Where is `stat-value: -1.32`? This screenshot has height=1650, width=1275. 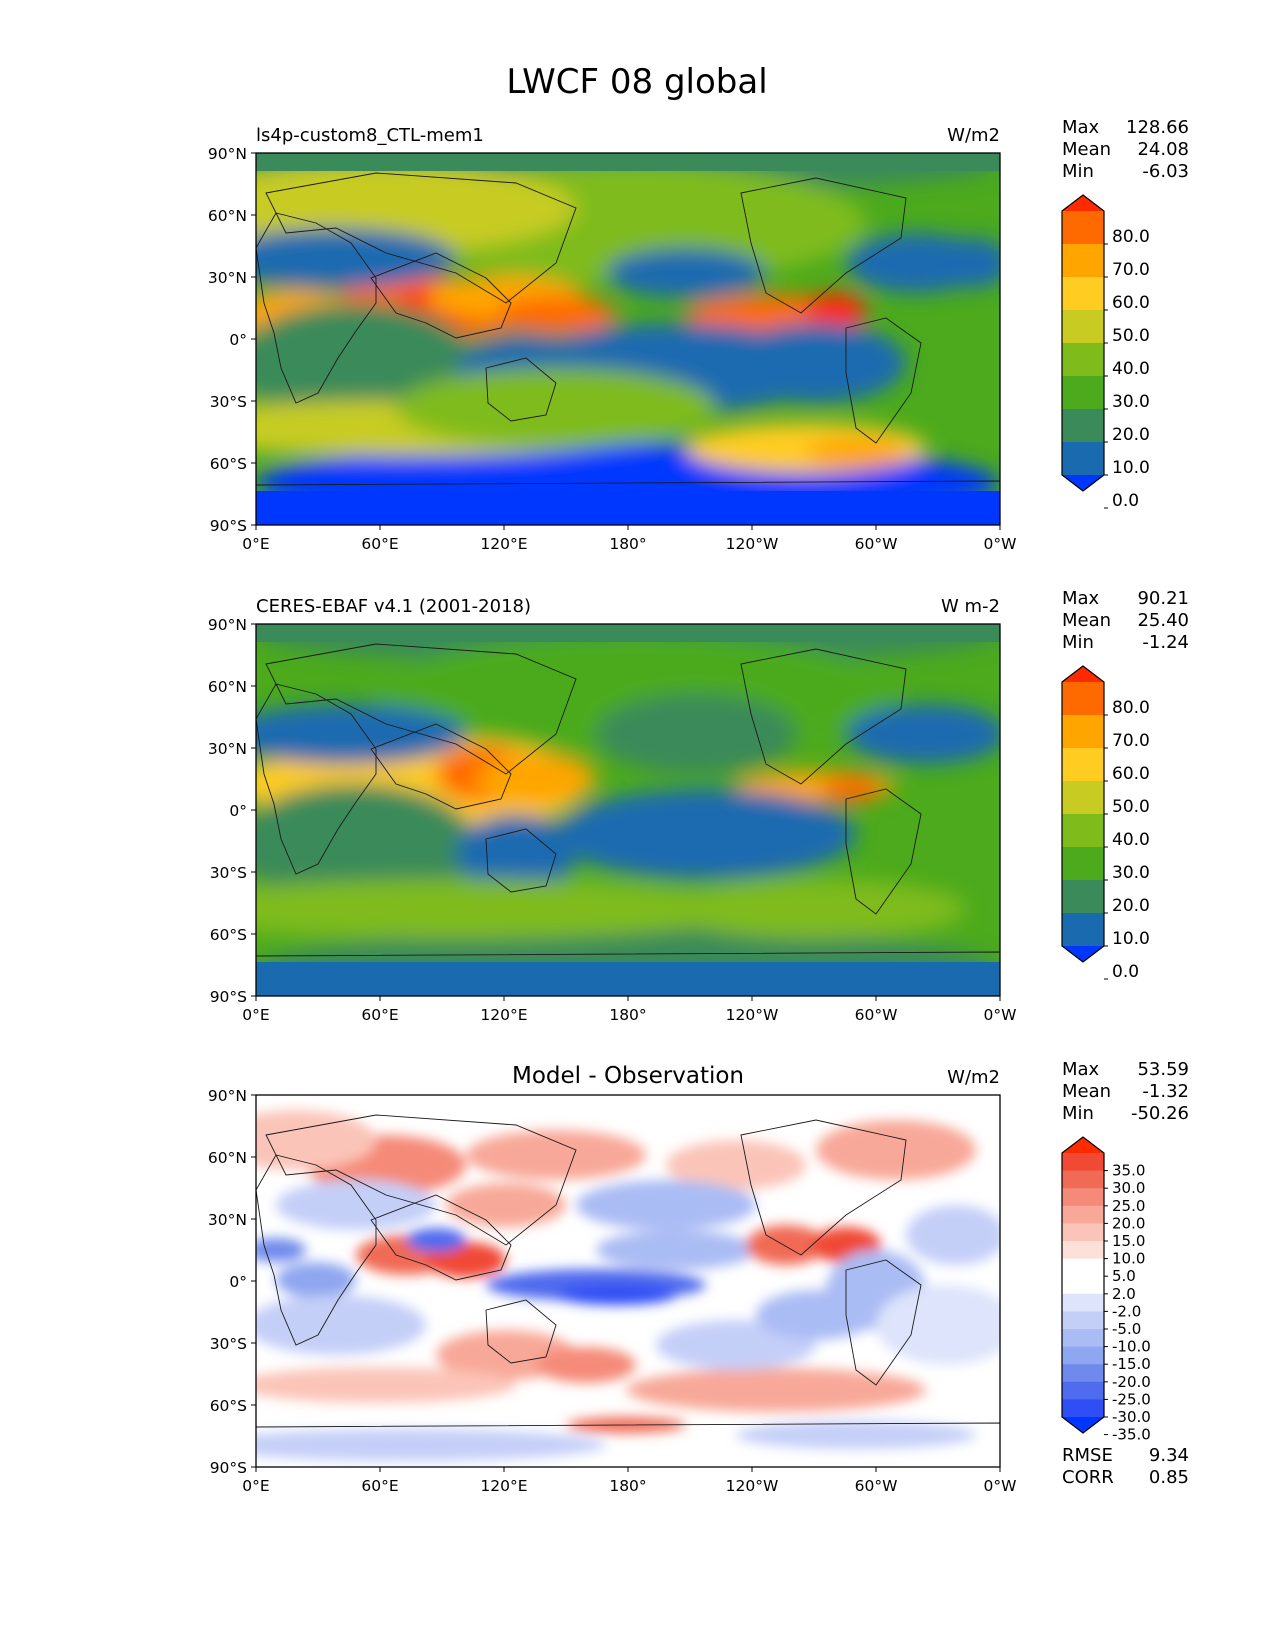 stat-value: -1.32 is located at coordinates (1165, 1091).